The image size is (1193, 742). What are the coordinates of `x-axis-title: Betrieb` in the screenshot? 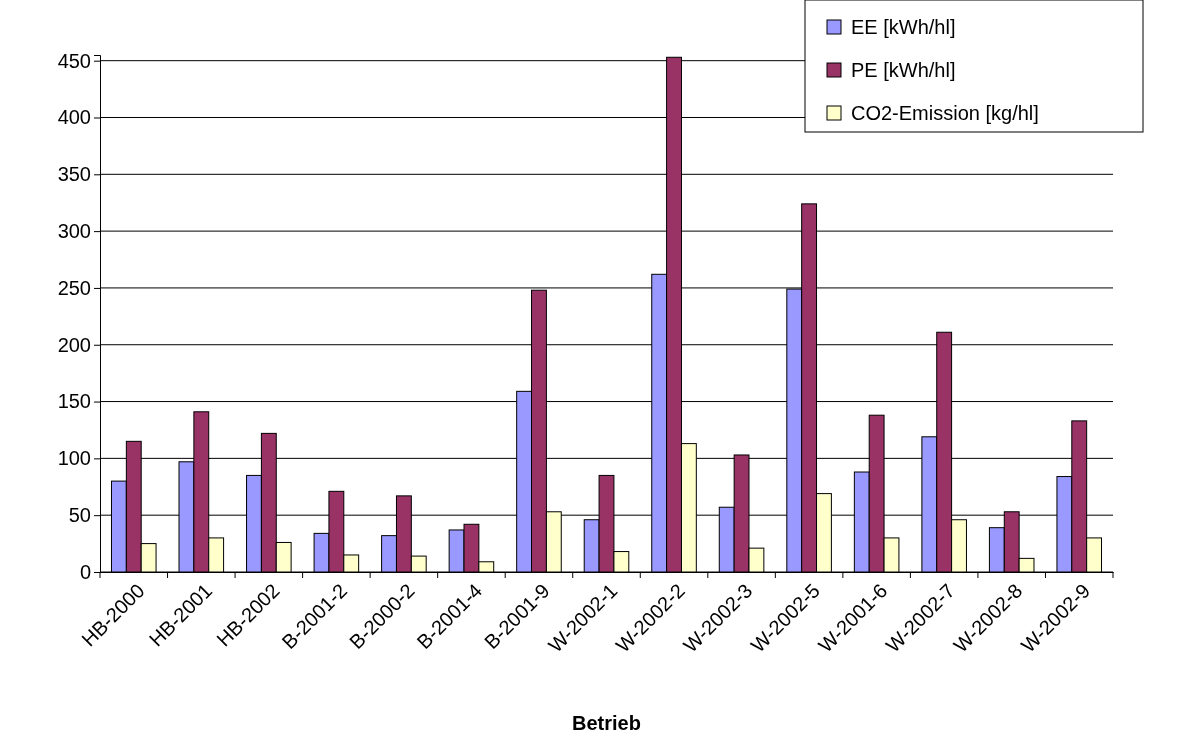 It's located at (606, 723).